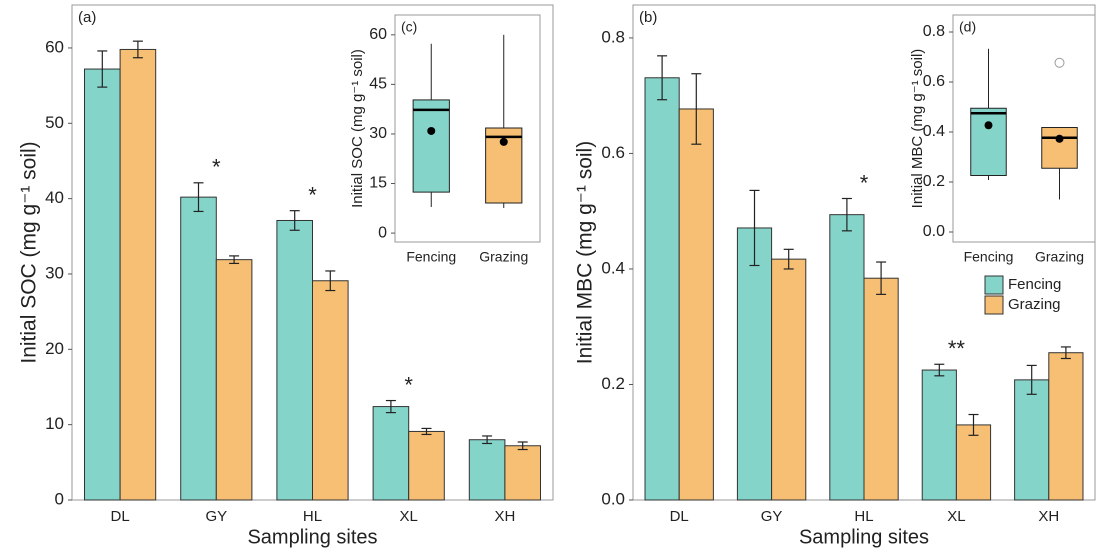  I want to click on y-tick-label: 45, so click(378, 84).